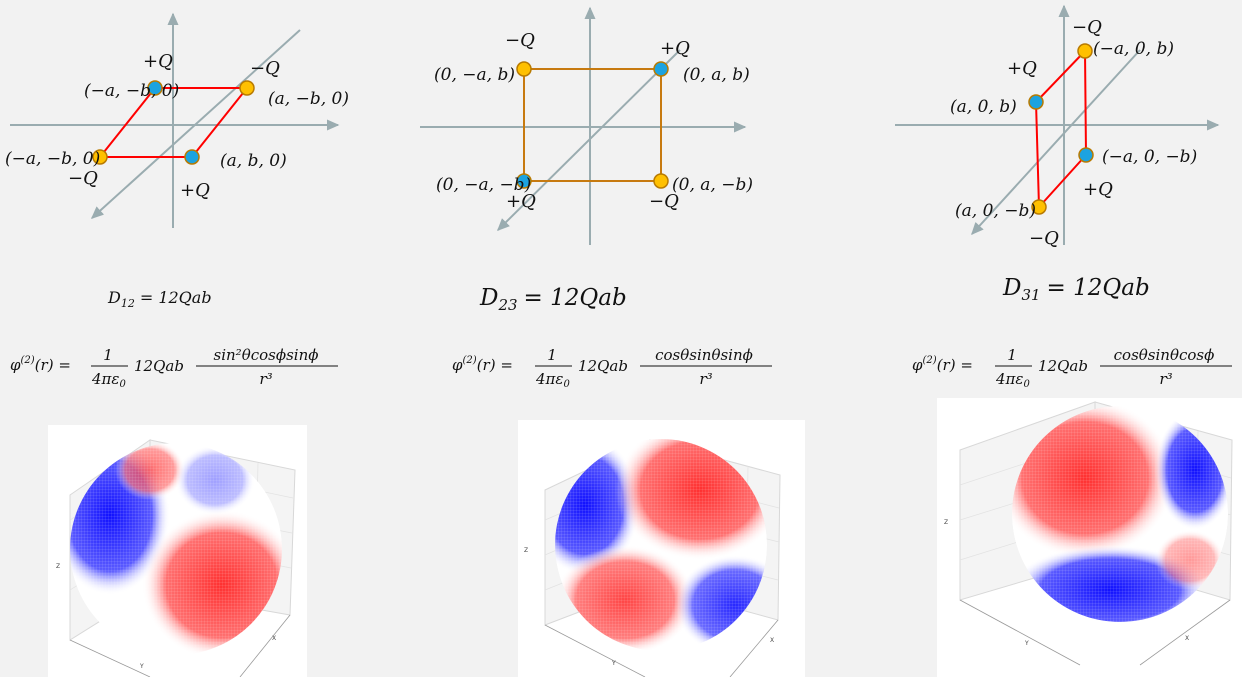 The image size is (1242, 677). Describe the element at coordinates (308, 99) in the screenshot. I see `p12-coord-1: (a, −b, 0)` at that location.